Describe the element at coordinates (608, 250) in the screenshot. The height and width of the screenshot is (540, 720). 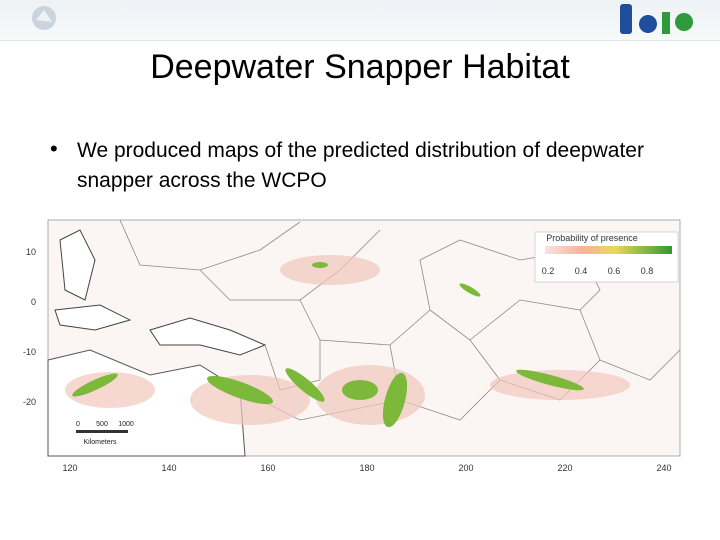
I see `legend-color-bar` at that location.